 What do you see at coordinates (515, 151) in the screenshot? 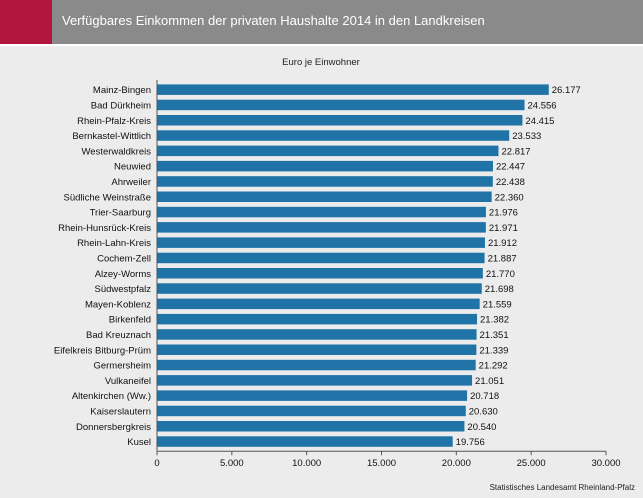
I see `value-label: 22.817` at bounding box center [515, 151].